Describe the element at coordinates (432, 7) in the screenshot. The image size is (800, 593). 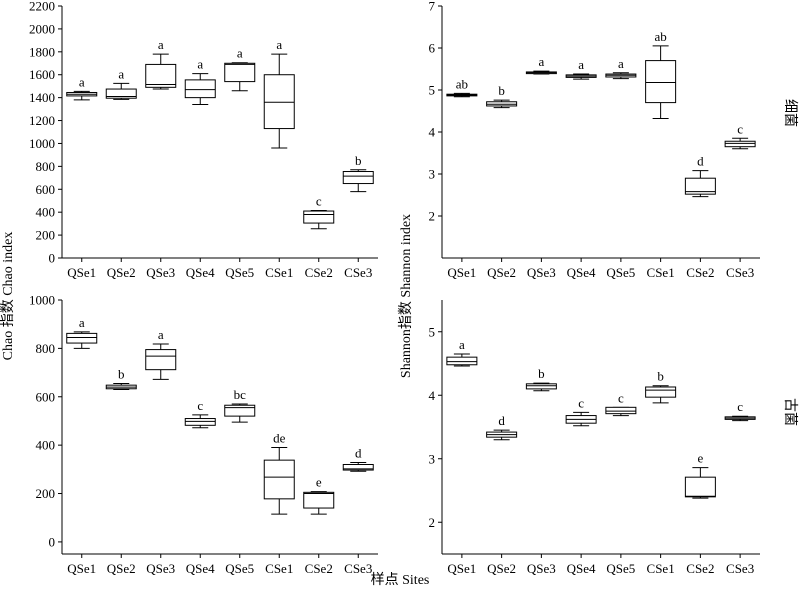
I see `y-tick-label: 7` at that location.